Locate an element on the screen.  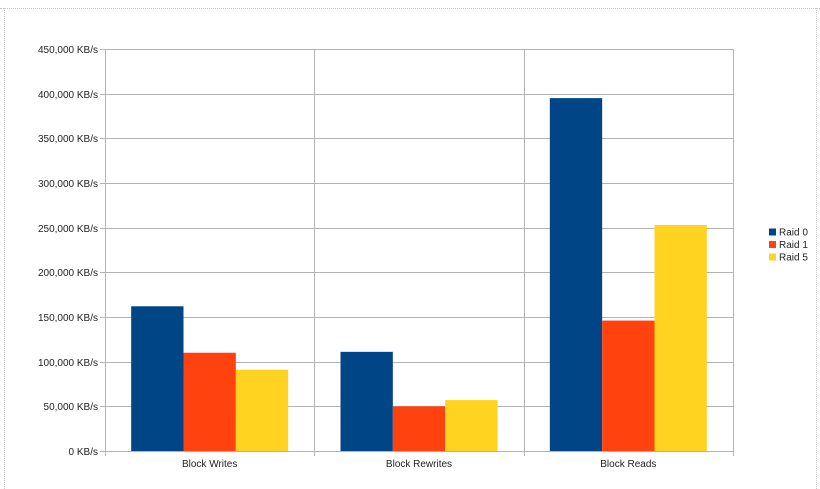
y-tick-label: 250,000 KB/s is located at coordinates (68, 229).